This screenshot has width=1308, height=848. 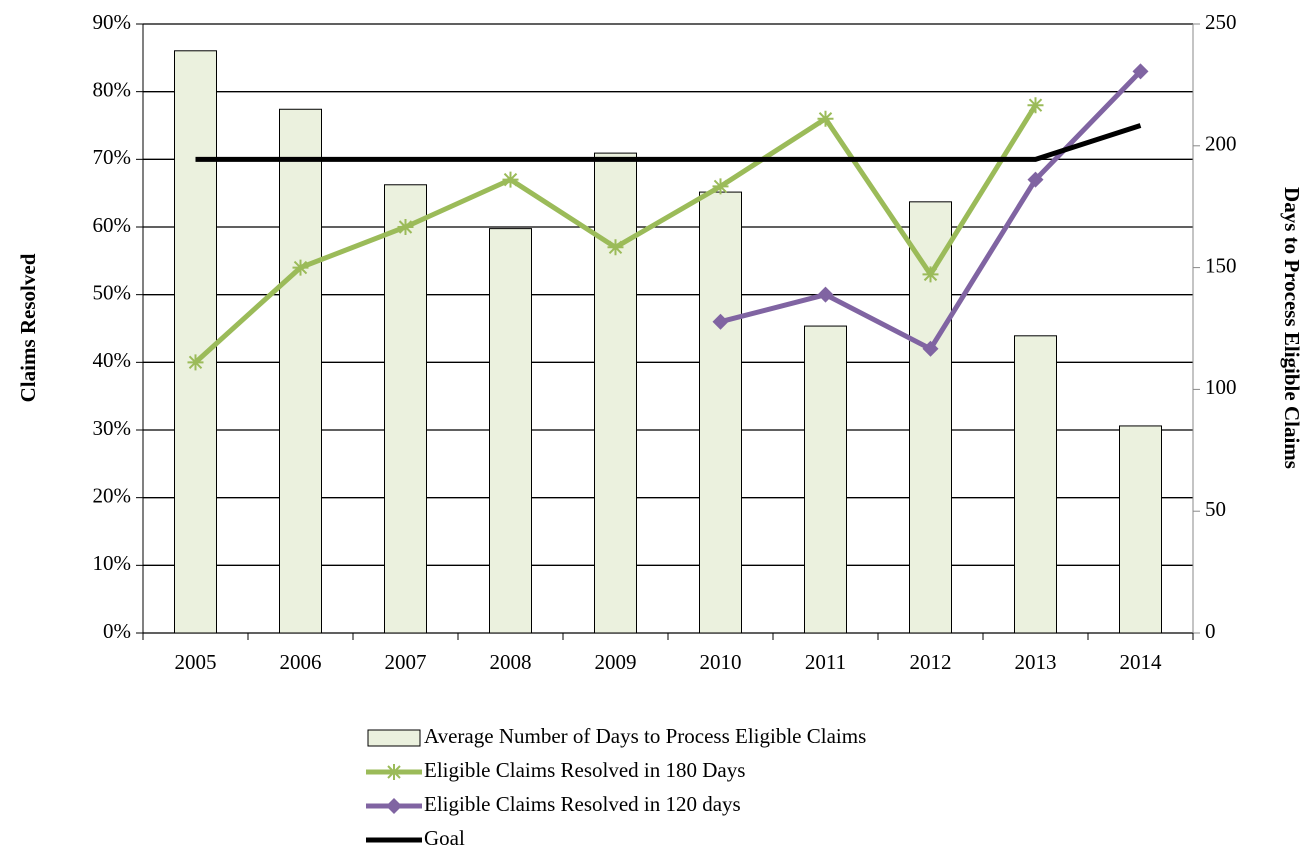 What do you see at coordinates (825, 662) in the screenshot?
I see `x-tick-label: 2011` at bounding box center [825, 662].